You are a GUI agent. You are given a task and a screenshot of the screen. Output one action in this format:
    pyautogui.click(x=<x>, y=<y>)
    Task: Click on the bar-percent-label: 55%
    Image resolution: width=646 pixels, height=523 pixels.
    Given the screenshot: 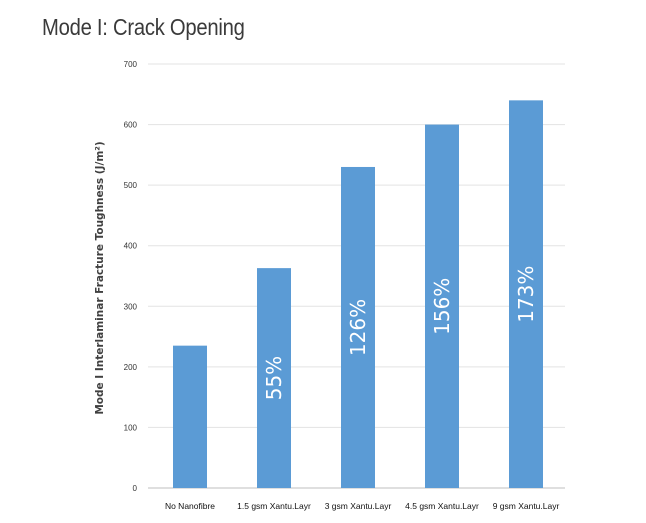 What is the action you would take?
    pyautogui.click(x=274, y=378)
    